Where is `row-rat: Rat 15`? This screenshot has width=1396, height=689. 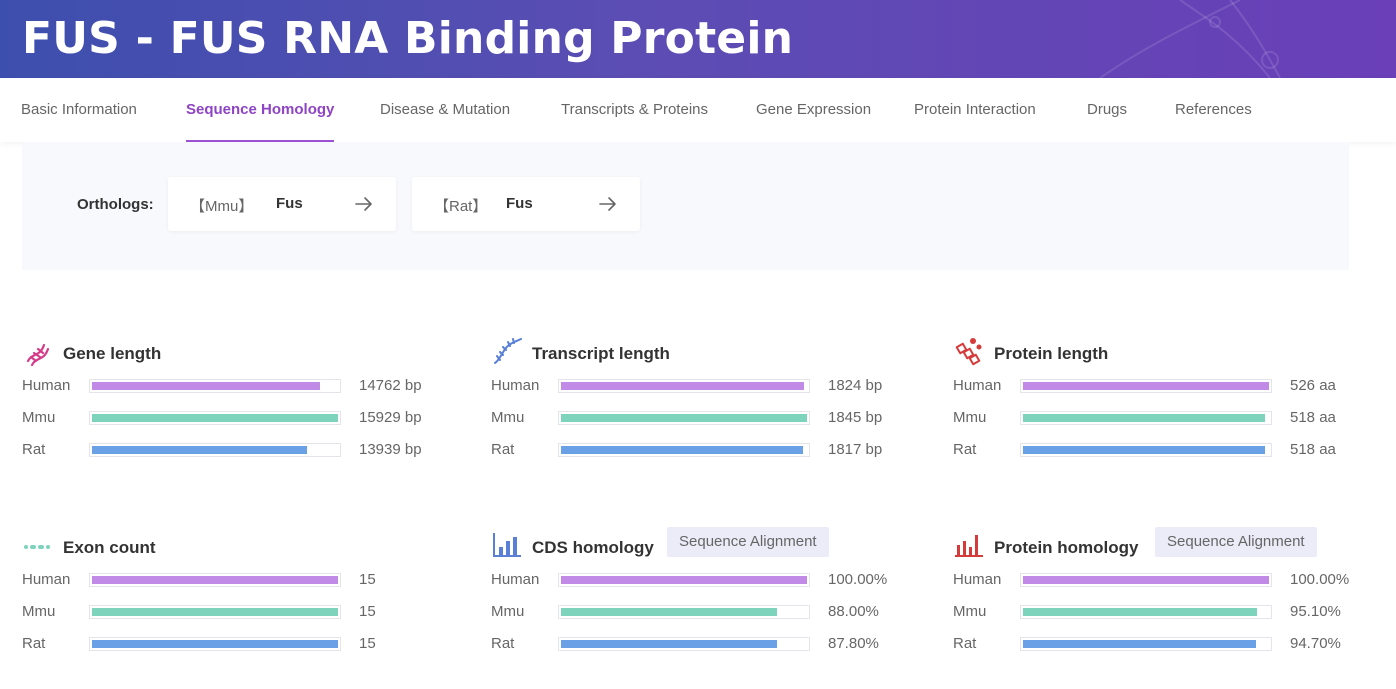 row-rat: Rat 15 is located at coordinates (232, 644).